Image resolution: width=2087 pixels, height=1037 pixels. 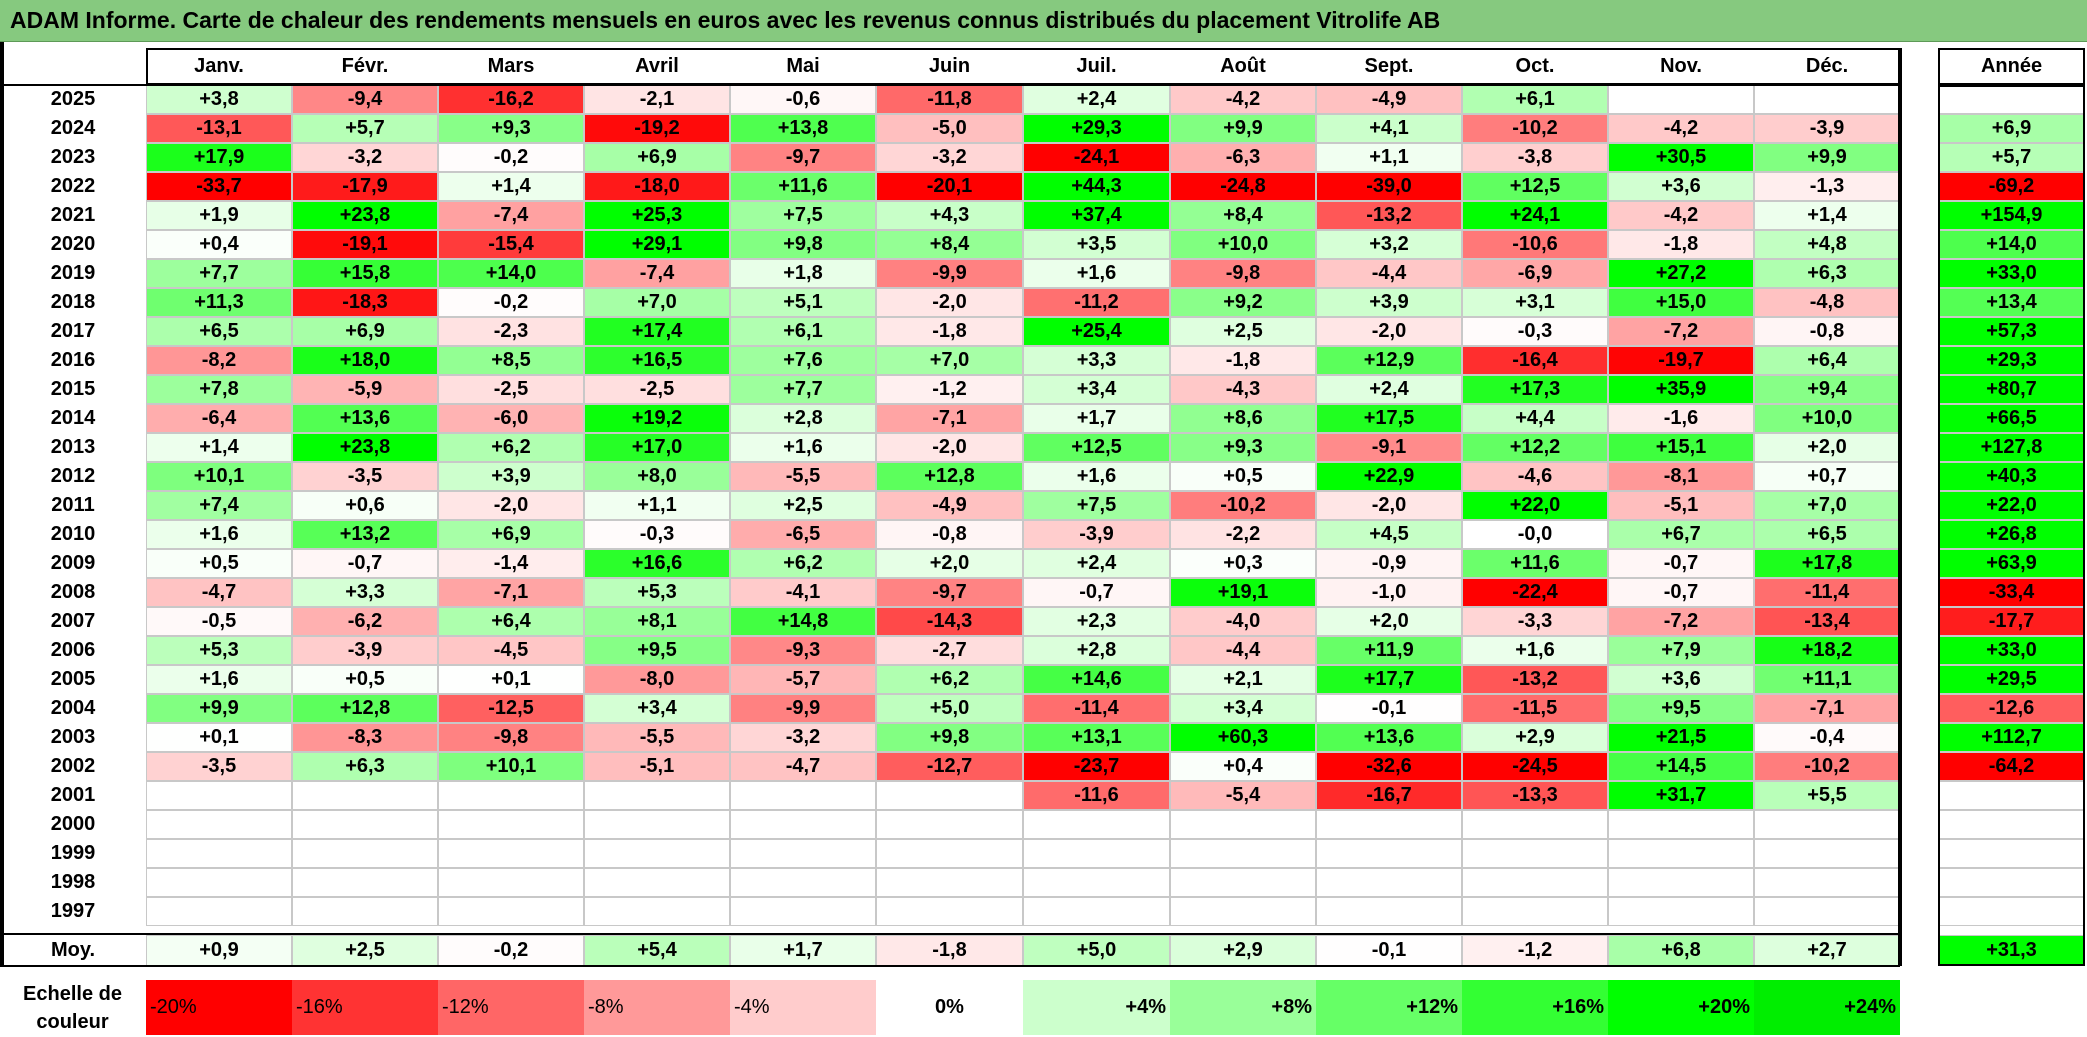 What do you see at coordinates (657, 621) in the screenshot?
I see `heatmap-cell: +8,1` at bounding box center [657, 621].